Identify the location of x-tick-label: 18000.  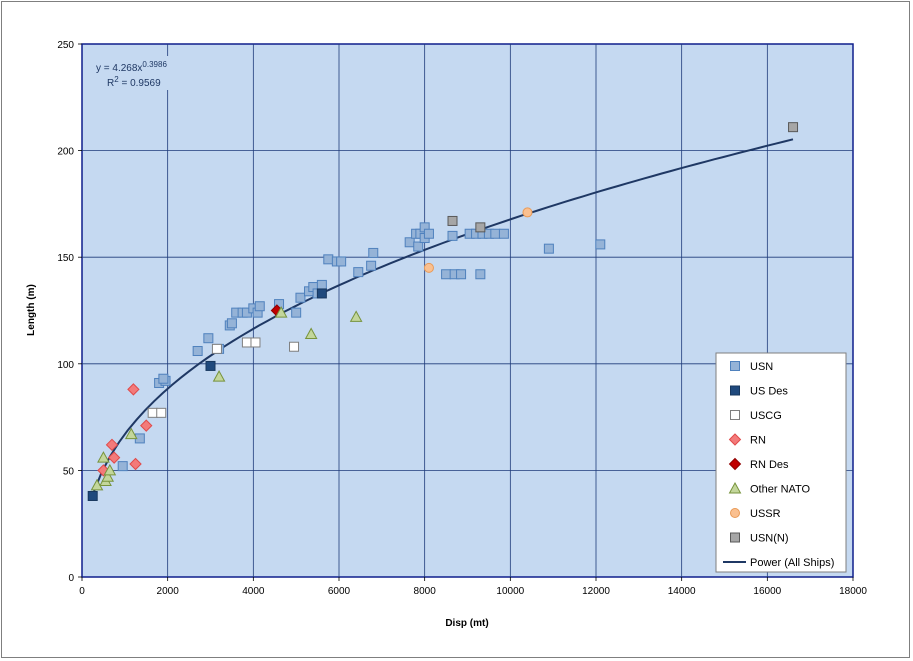
(853, 591).